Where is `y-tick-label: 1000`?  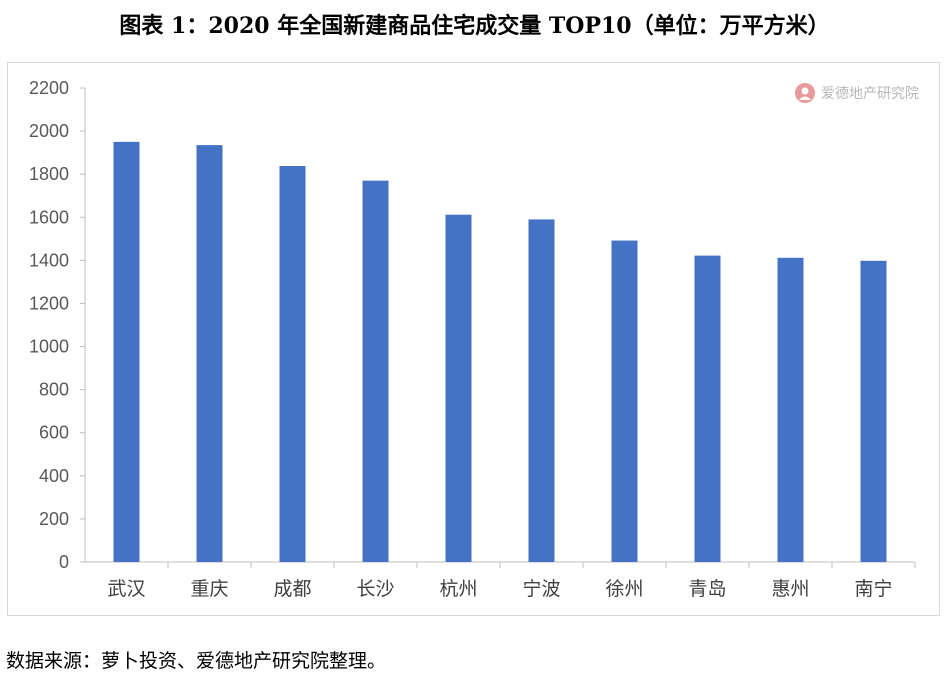 y-tick-label: 1000 is located at coordinates (49, 347).